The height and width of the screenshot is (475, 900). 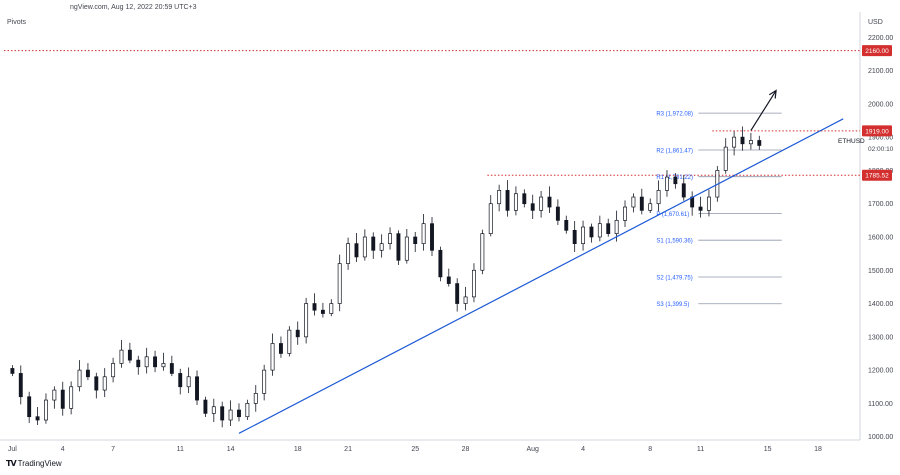 What do you see at coordinates (880, 371) in the screenshot?
I see `y-tick-label: 1200.00` at bounding box center [880, 371].